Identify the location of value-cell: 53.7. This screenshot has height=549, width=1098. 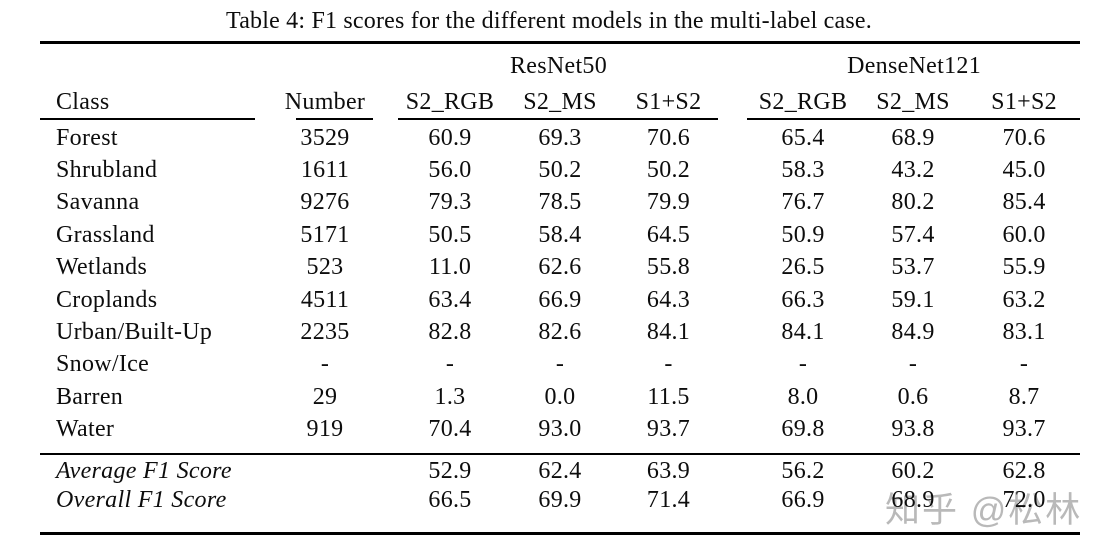
(913, 267).